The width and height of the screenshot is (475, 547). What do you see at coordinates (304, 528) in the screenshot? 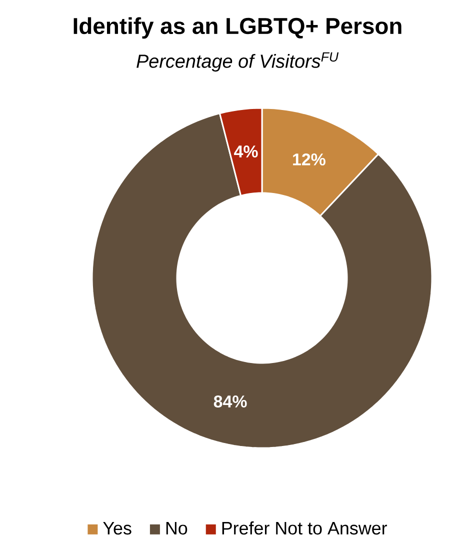
I see `legend-label: Prefer Not to Answer` at bounding box center [304, 528].